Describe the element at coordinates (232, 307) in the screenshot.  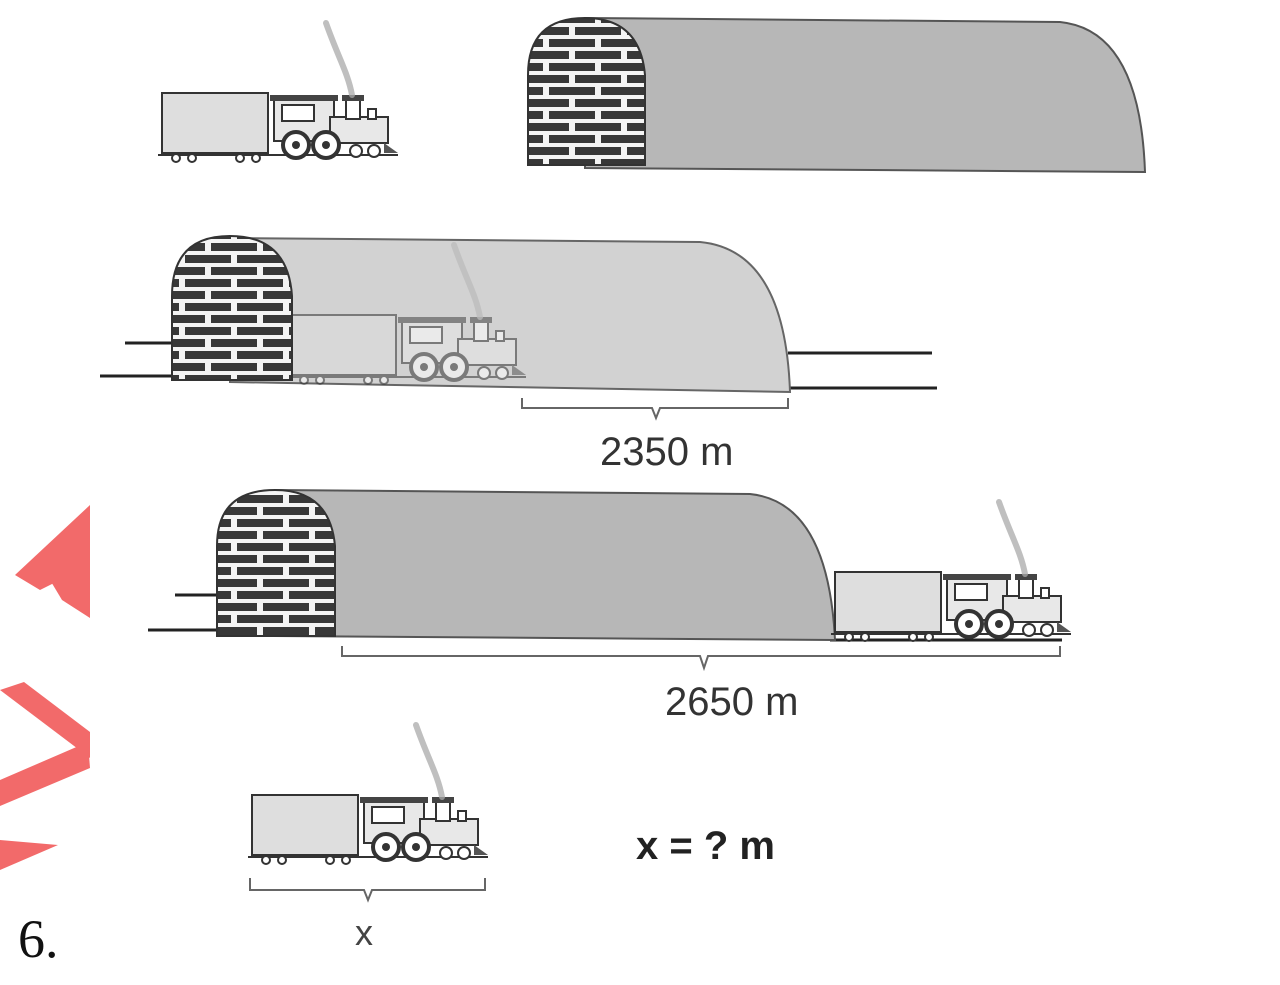
I see `tunnel-2-entrance` at that location.